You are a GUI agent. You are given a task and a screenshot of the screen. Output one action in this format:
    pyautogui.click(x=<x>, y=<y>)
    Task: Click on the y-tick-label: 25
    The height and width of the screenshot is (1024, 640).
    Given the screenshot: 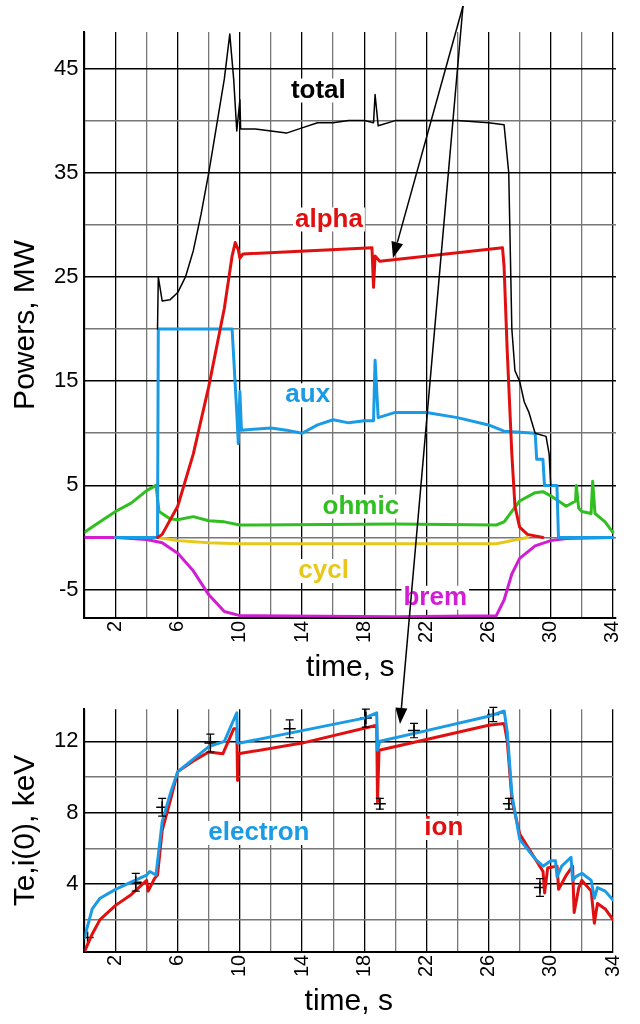 What is the action you would take?
    pyautogui.click(x=66, y=275)
    